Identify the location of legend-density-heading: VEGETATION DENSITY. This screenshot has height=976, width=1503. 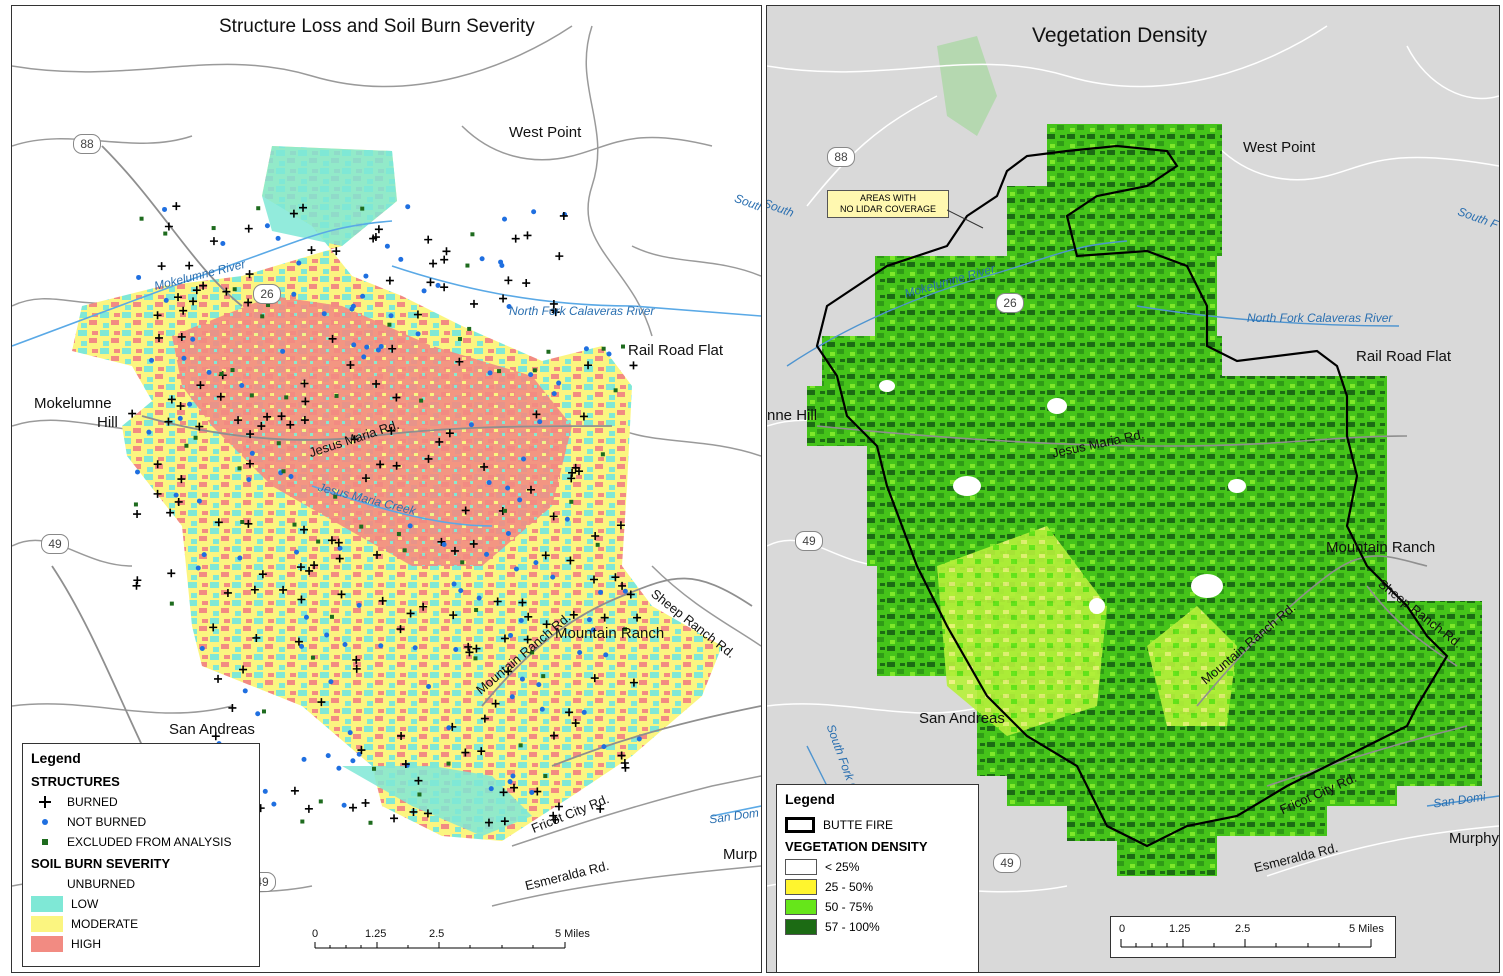
(856, 846).